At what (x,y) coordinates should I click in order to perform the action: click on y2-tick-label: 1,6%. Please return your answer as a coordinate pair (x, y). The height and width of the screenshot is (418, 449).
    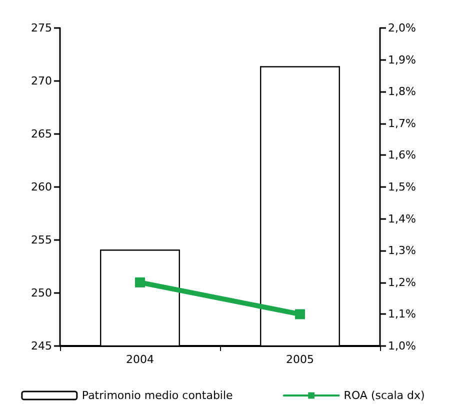
    Looking at the image, I should click on (402, 155).